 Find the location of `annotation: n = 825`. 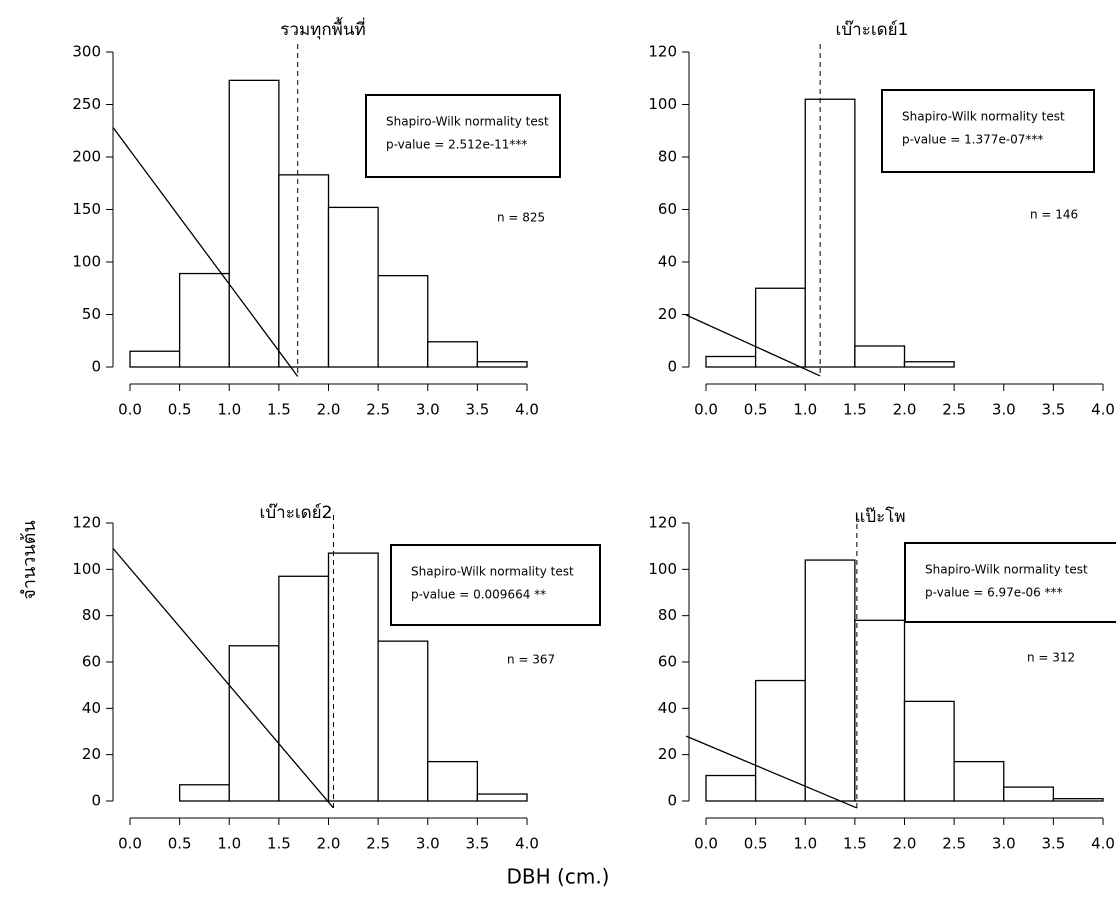

annotation: n = 825 is located at coordinates (521, 218).